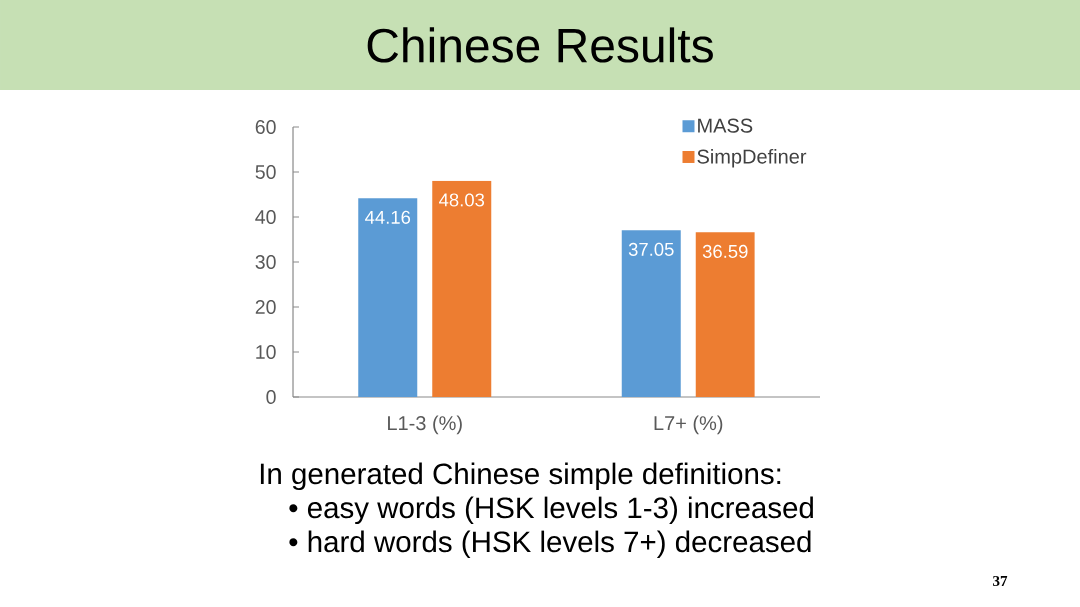 The width and height of the screenshot is (1080, 607). What do you see at coordinates (1000, 581) in the screenshot?
I see `text: 37` at bounding box center [1000, 581].